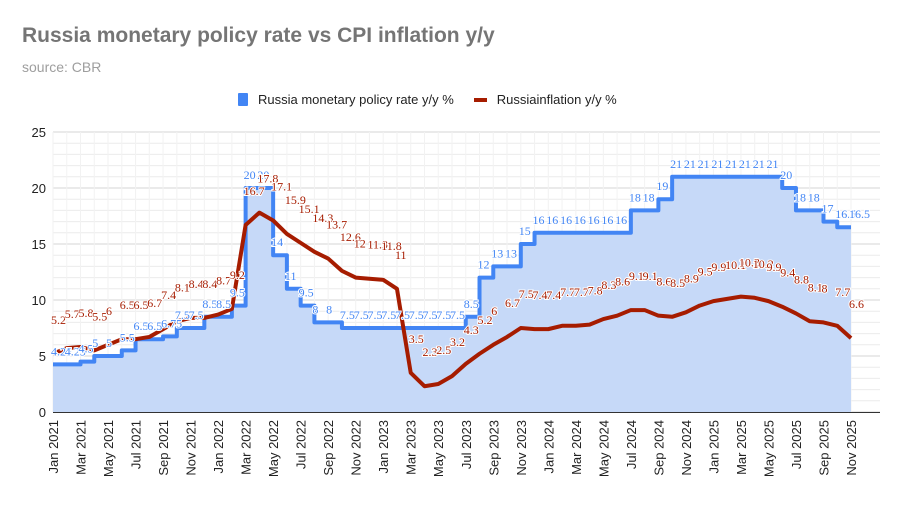 This screenshot has height=510, width=900. What do you see at coordinates (350, 237) in the screenshot?
I see `inflation-data-label: 12.6` at bounding box center [350, 237].